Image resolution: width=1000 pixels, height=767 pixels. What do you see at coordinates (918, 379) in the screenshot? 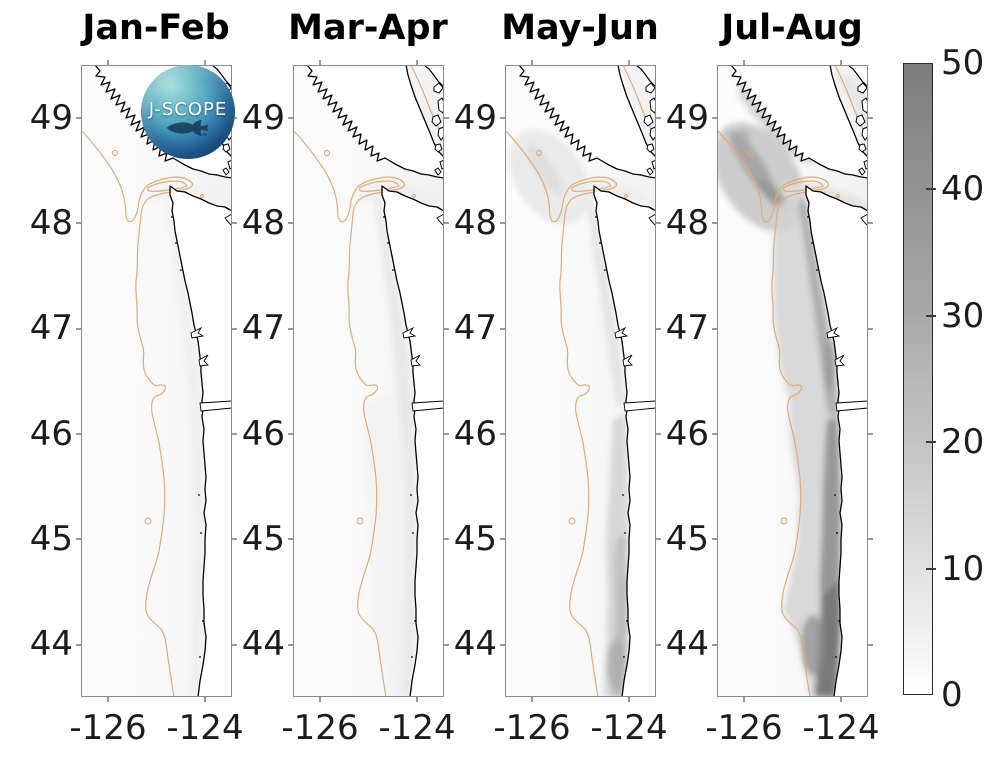
I see `colorbar` at bounding box center [918, 379].